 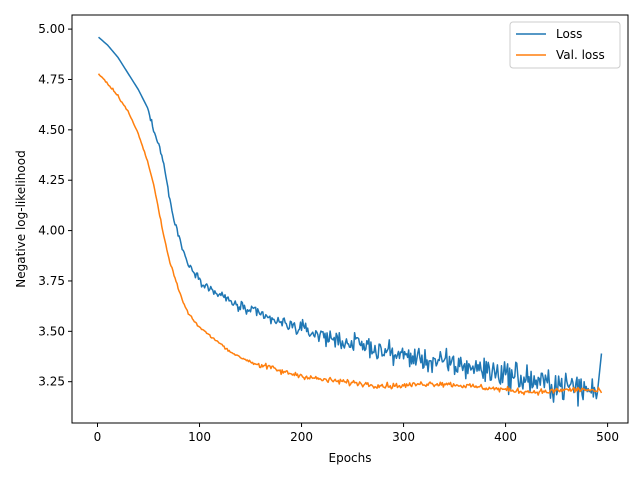 I want to click on y-tick-label: 4.00, so click(x=51, y=231).